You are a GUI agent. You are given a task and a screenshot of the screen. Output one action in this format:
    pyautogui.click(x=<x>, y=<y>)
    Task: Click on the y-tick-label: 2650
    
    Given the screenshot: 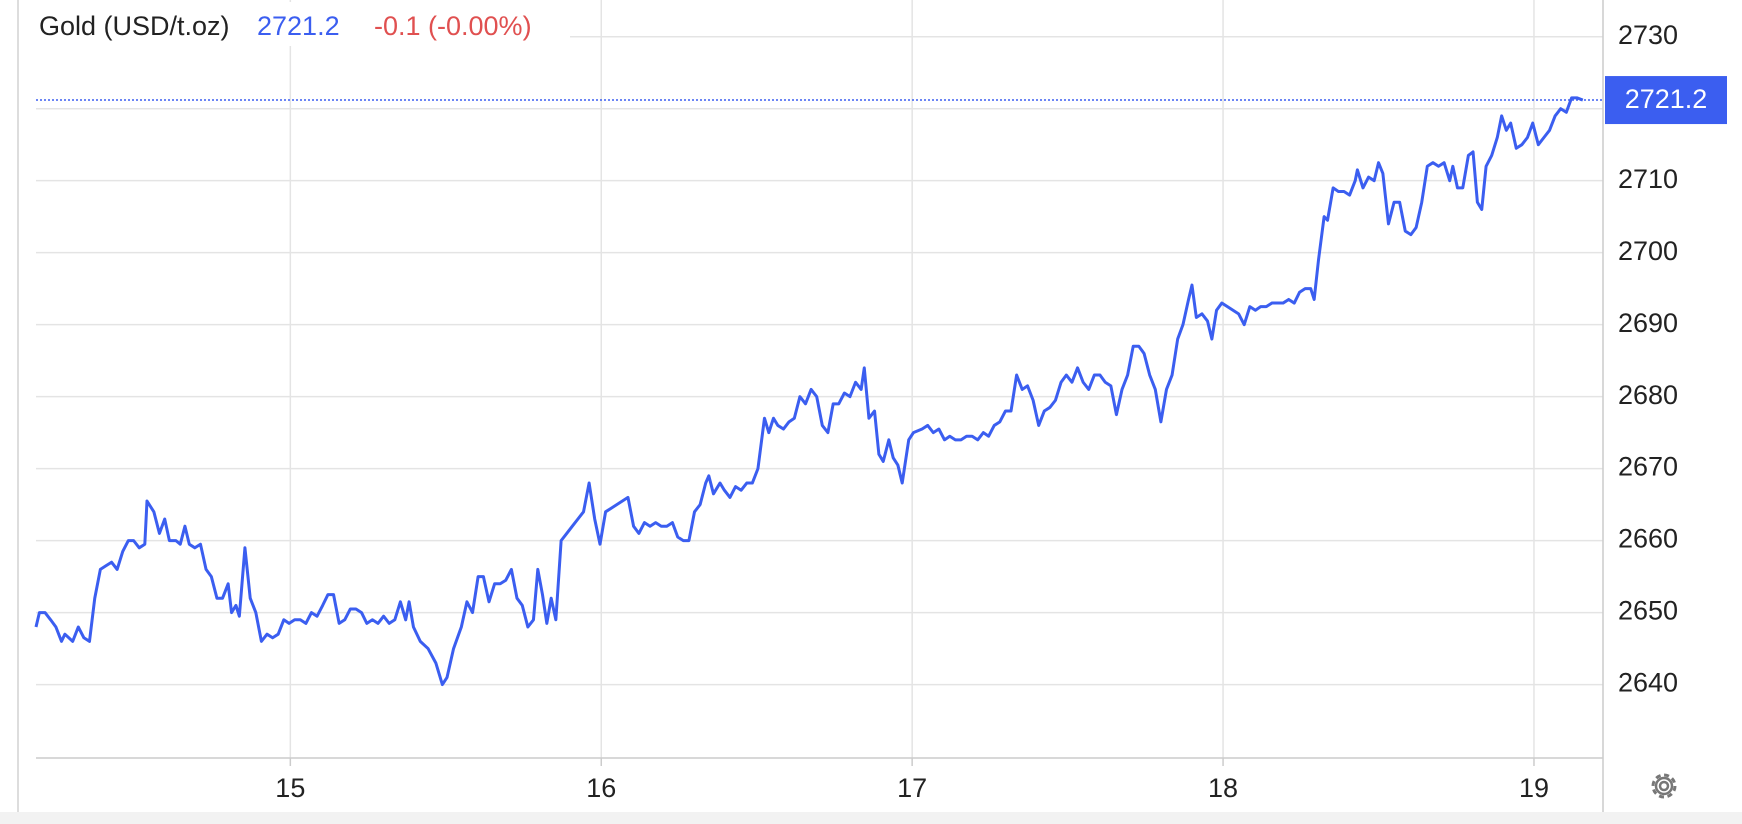 What is the action you would take?
    pyautogui.click(x=1648, y=611)
    